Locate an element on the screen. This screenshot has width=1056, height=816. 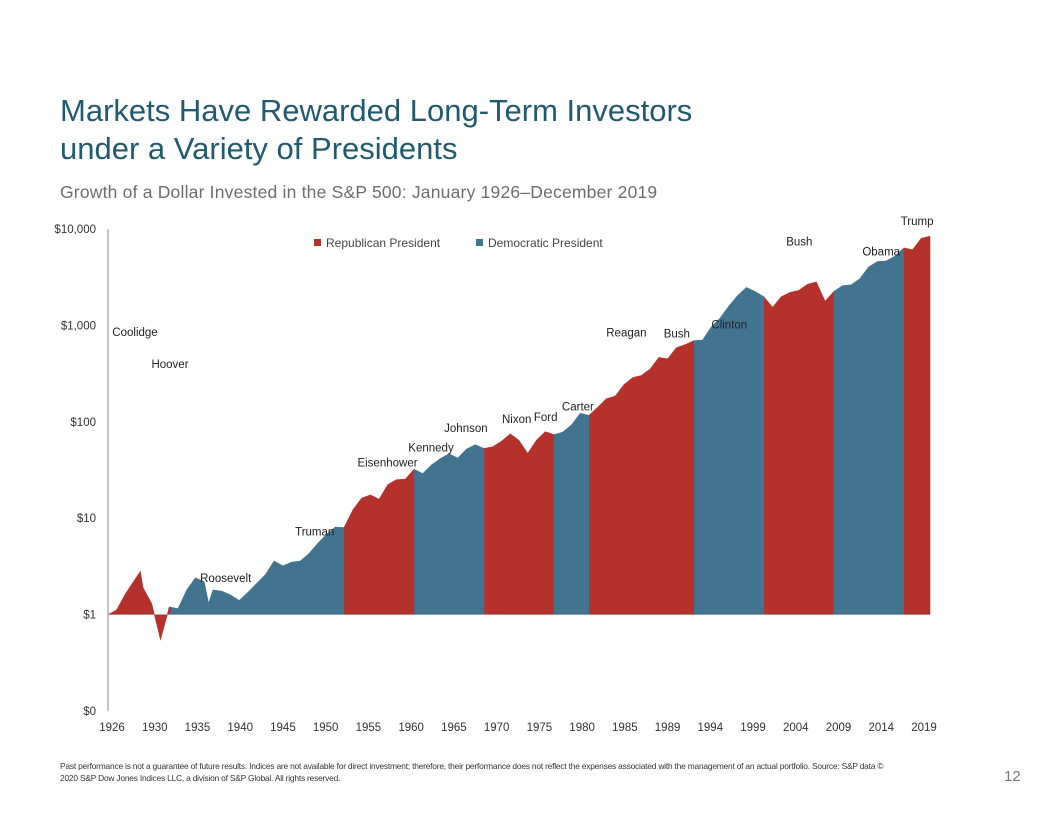
president-label-reagan-10: Reagan is located at coordinates (626, 333).